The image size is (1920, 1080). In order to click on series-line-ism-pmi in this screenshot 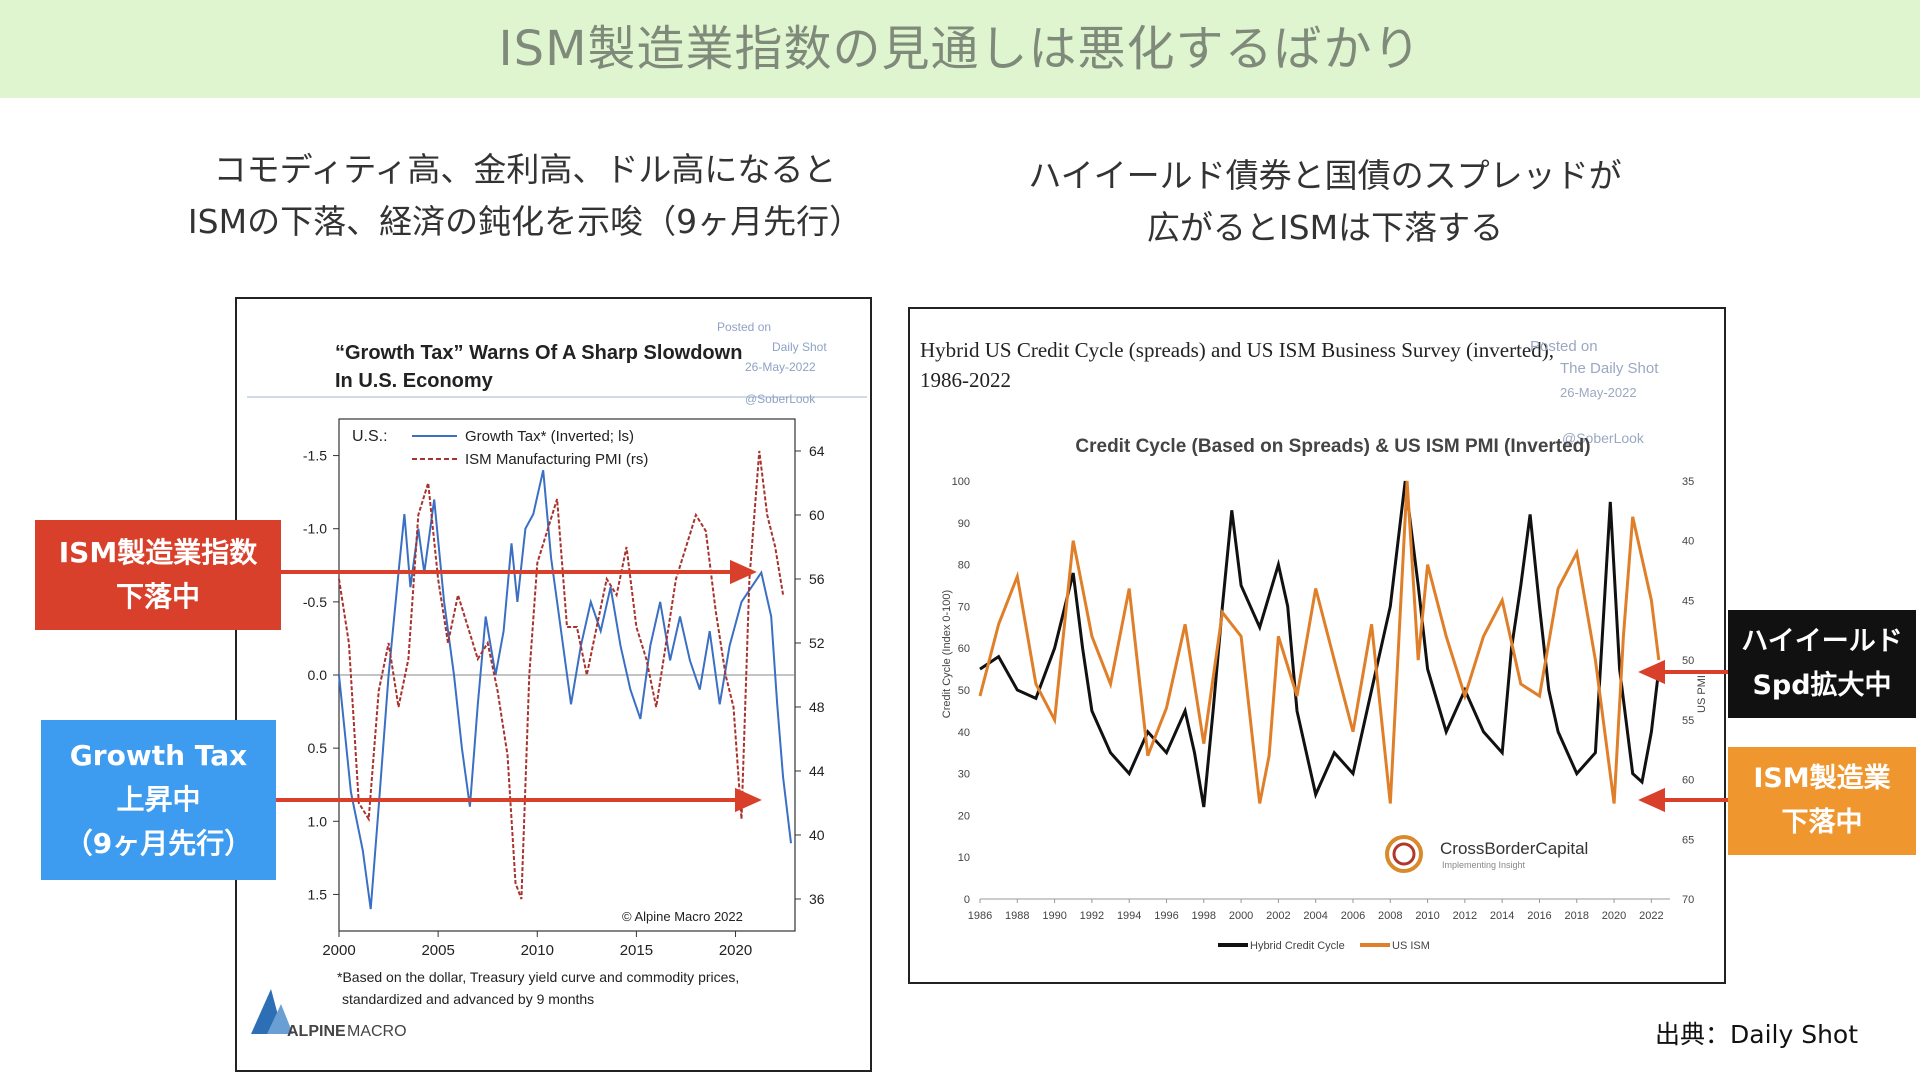, I will do `click(561, 675)`.